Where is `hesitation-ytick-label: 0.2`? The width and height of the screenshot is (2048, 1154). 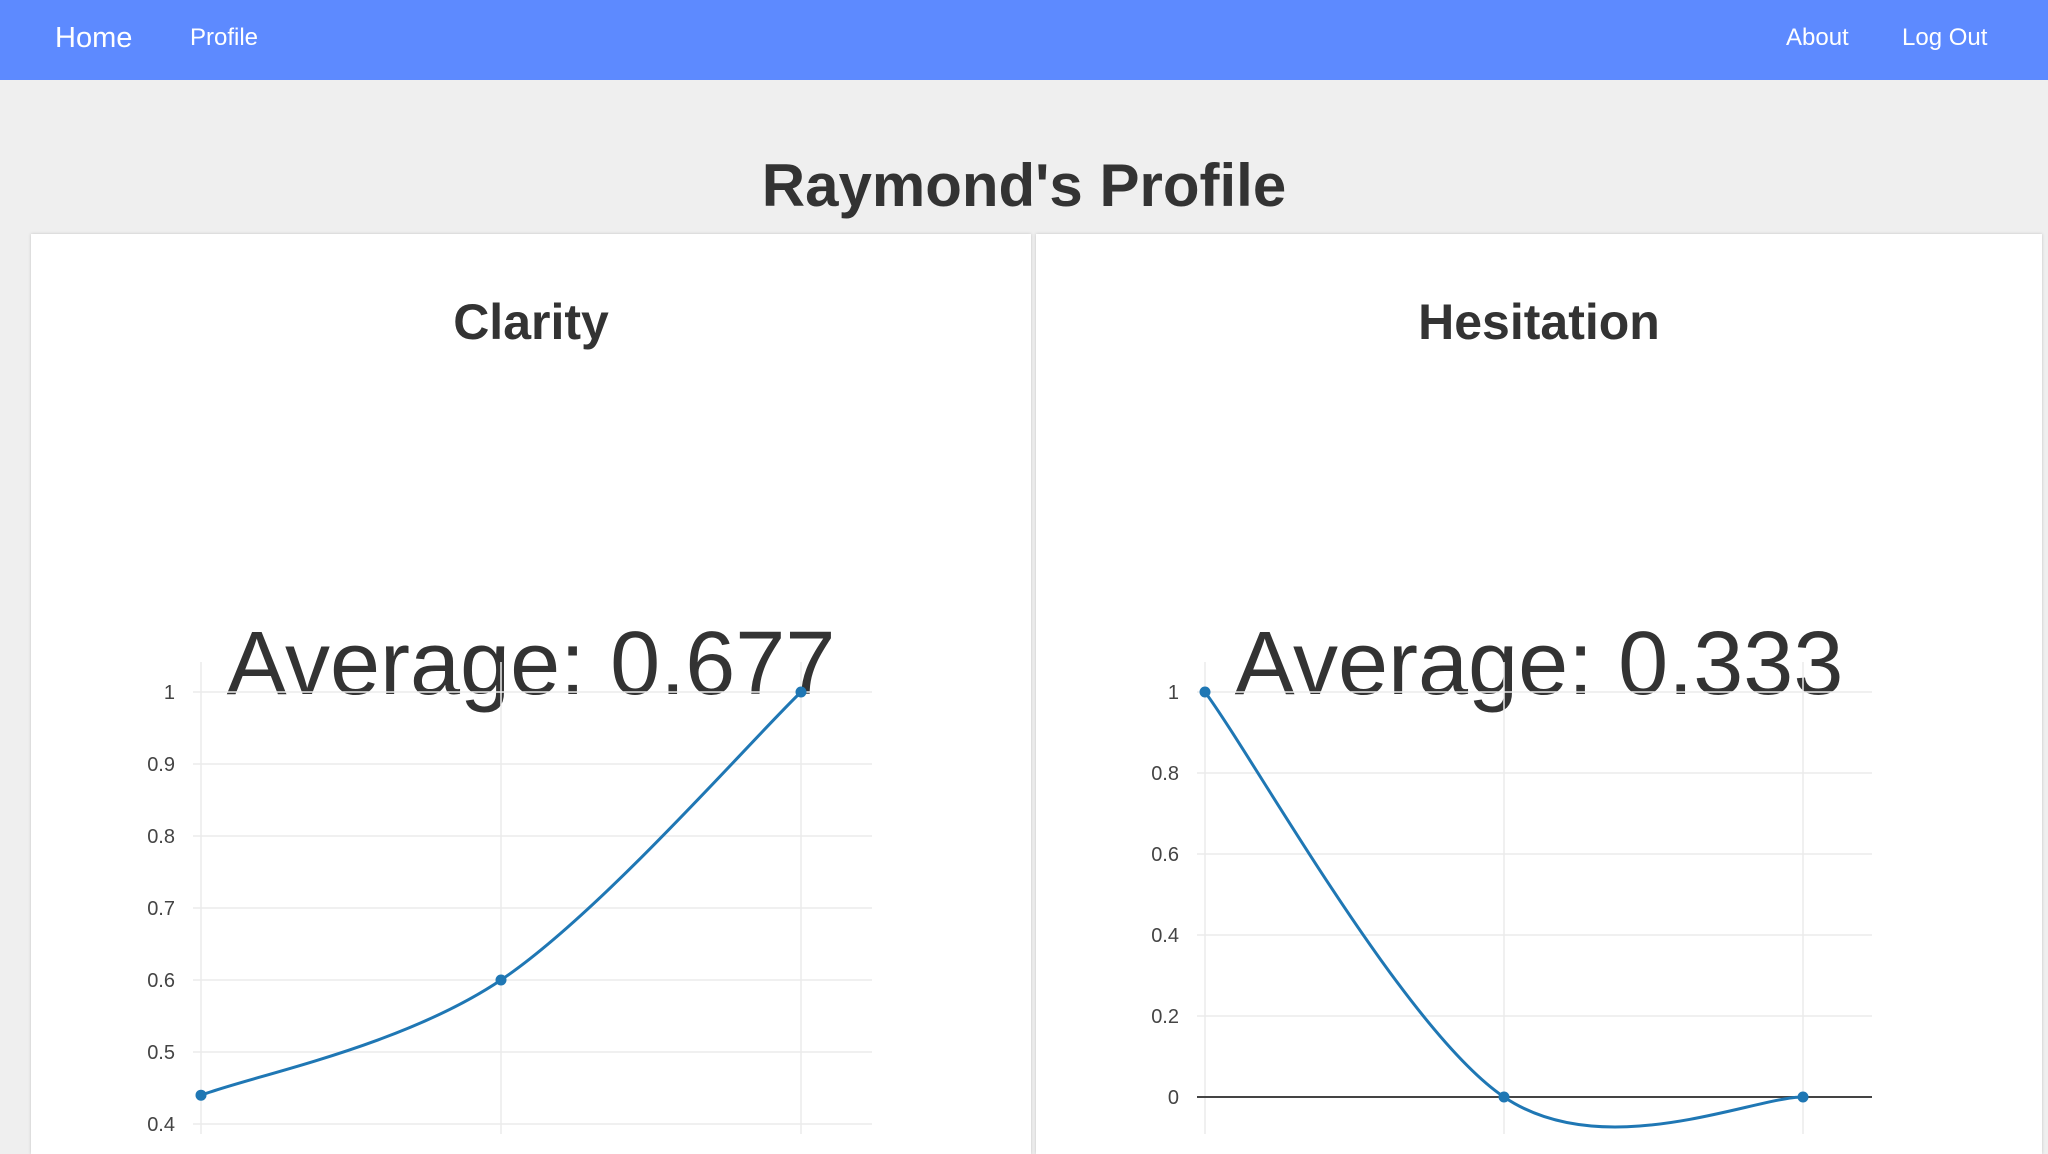 hesitation-ytick-label: 0.2 is located at coordinates (1165, 1017).